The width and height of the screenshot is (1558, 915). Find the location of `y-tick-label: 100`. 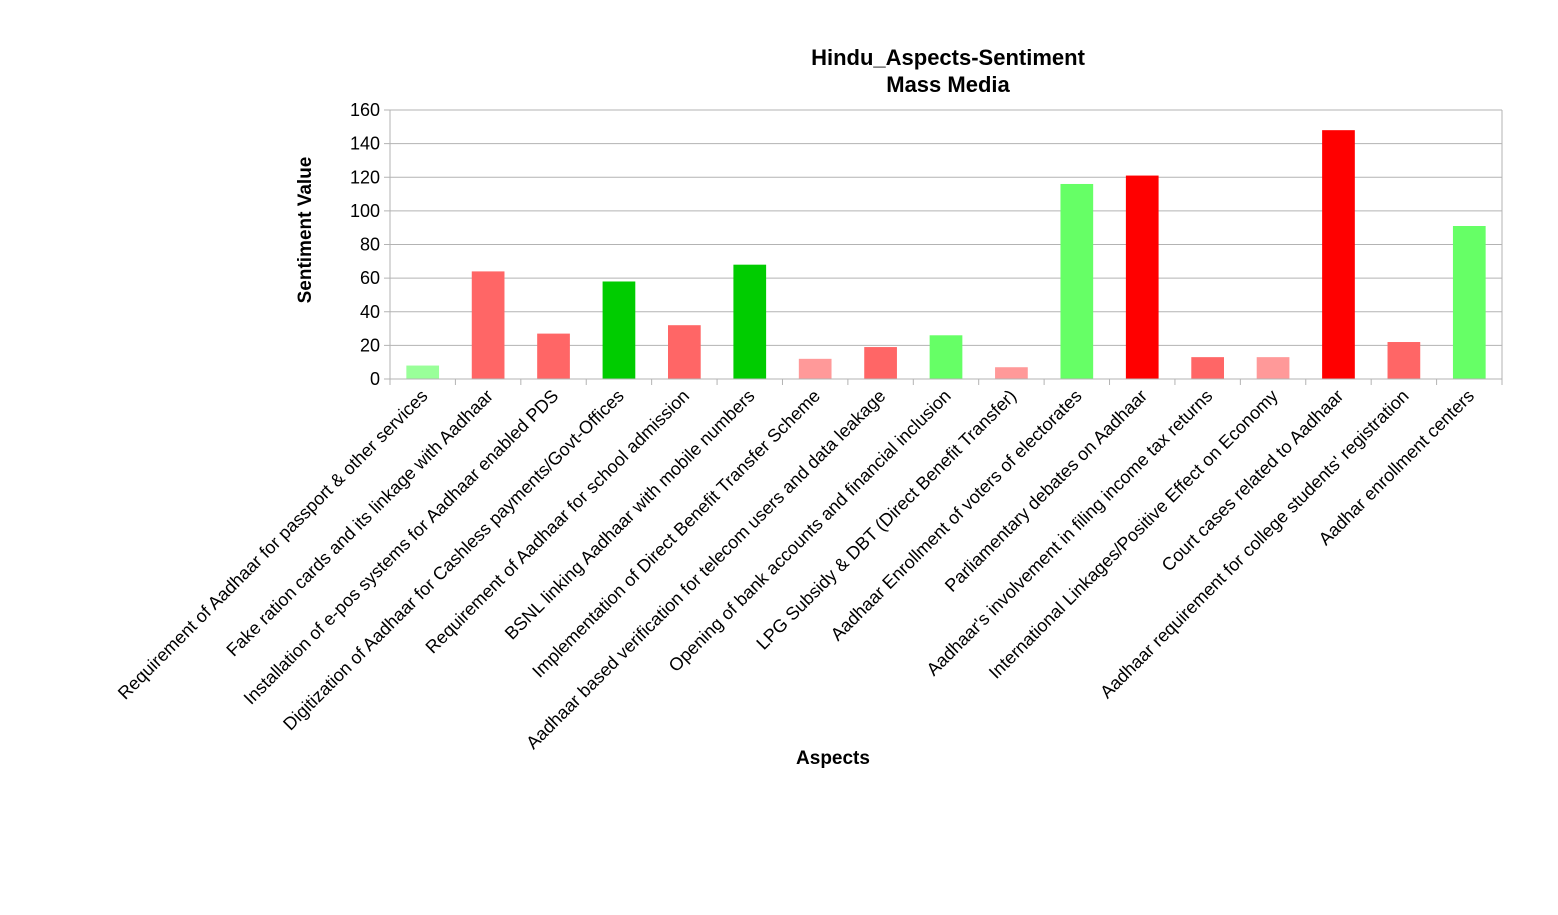

y-tick-label: 100 is located at coordinates (365, 211).